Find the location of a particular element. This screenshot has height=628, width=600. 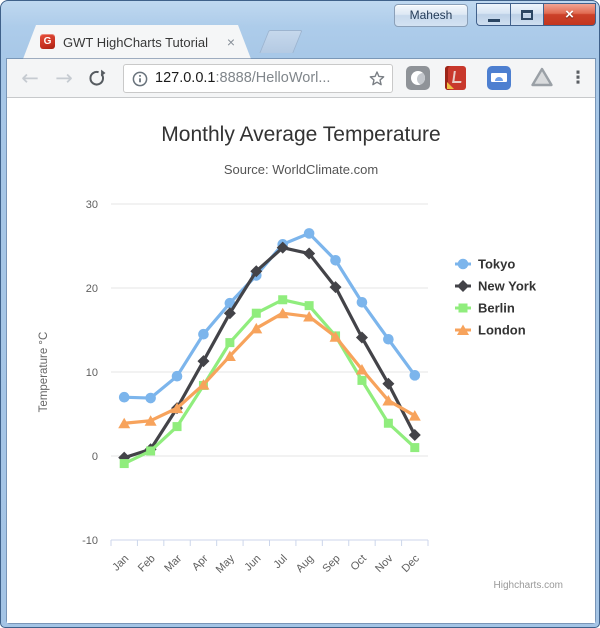

minimize-icon is located at coordinates (493, 20).